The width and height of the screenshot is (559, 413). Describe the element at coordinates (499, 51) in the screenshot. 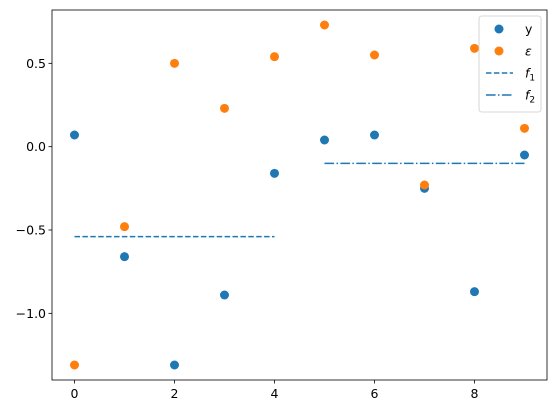

I see `legend-marker-series2` at that location.